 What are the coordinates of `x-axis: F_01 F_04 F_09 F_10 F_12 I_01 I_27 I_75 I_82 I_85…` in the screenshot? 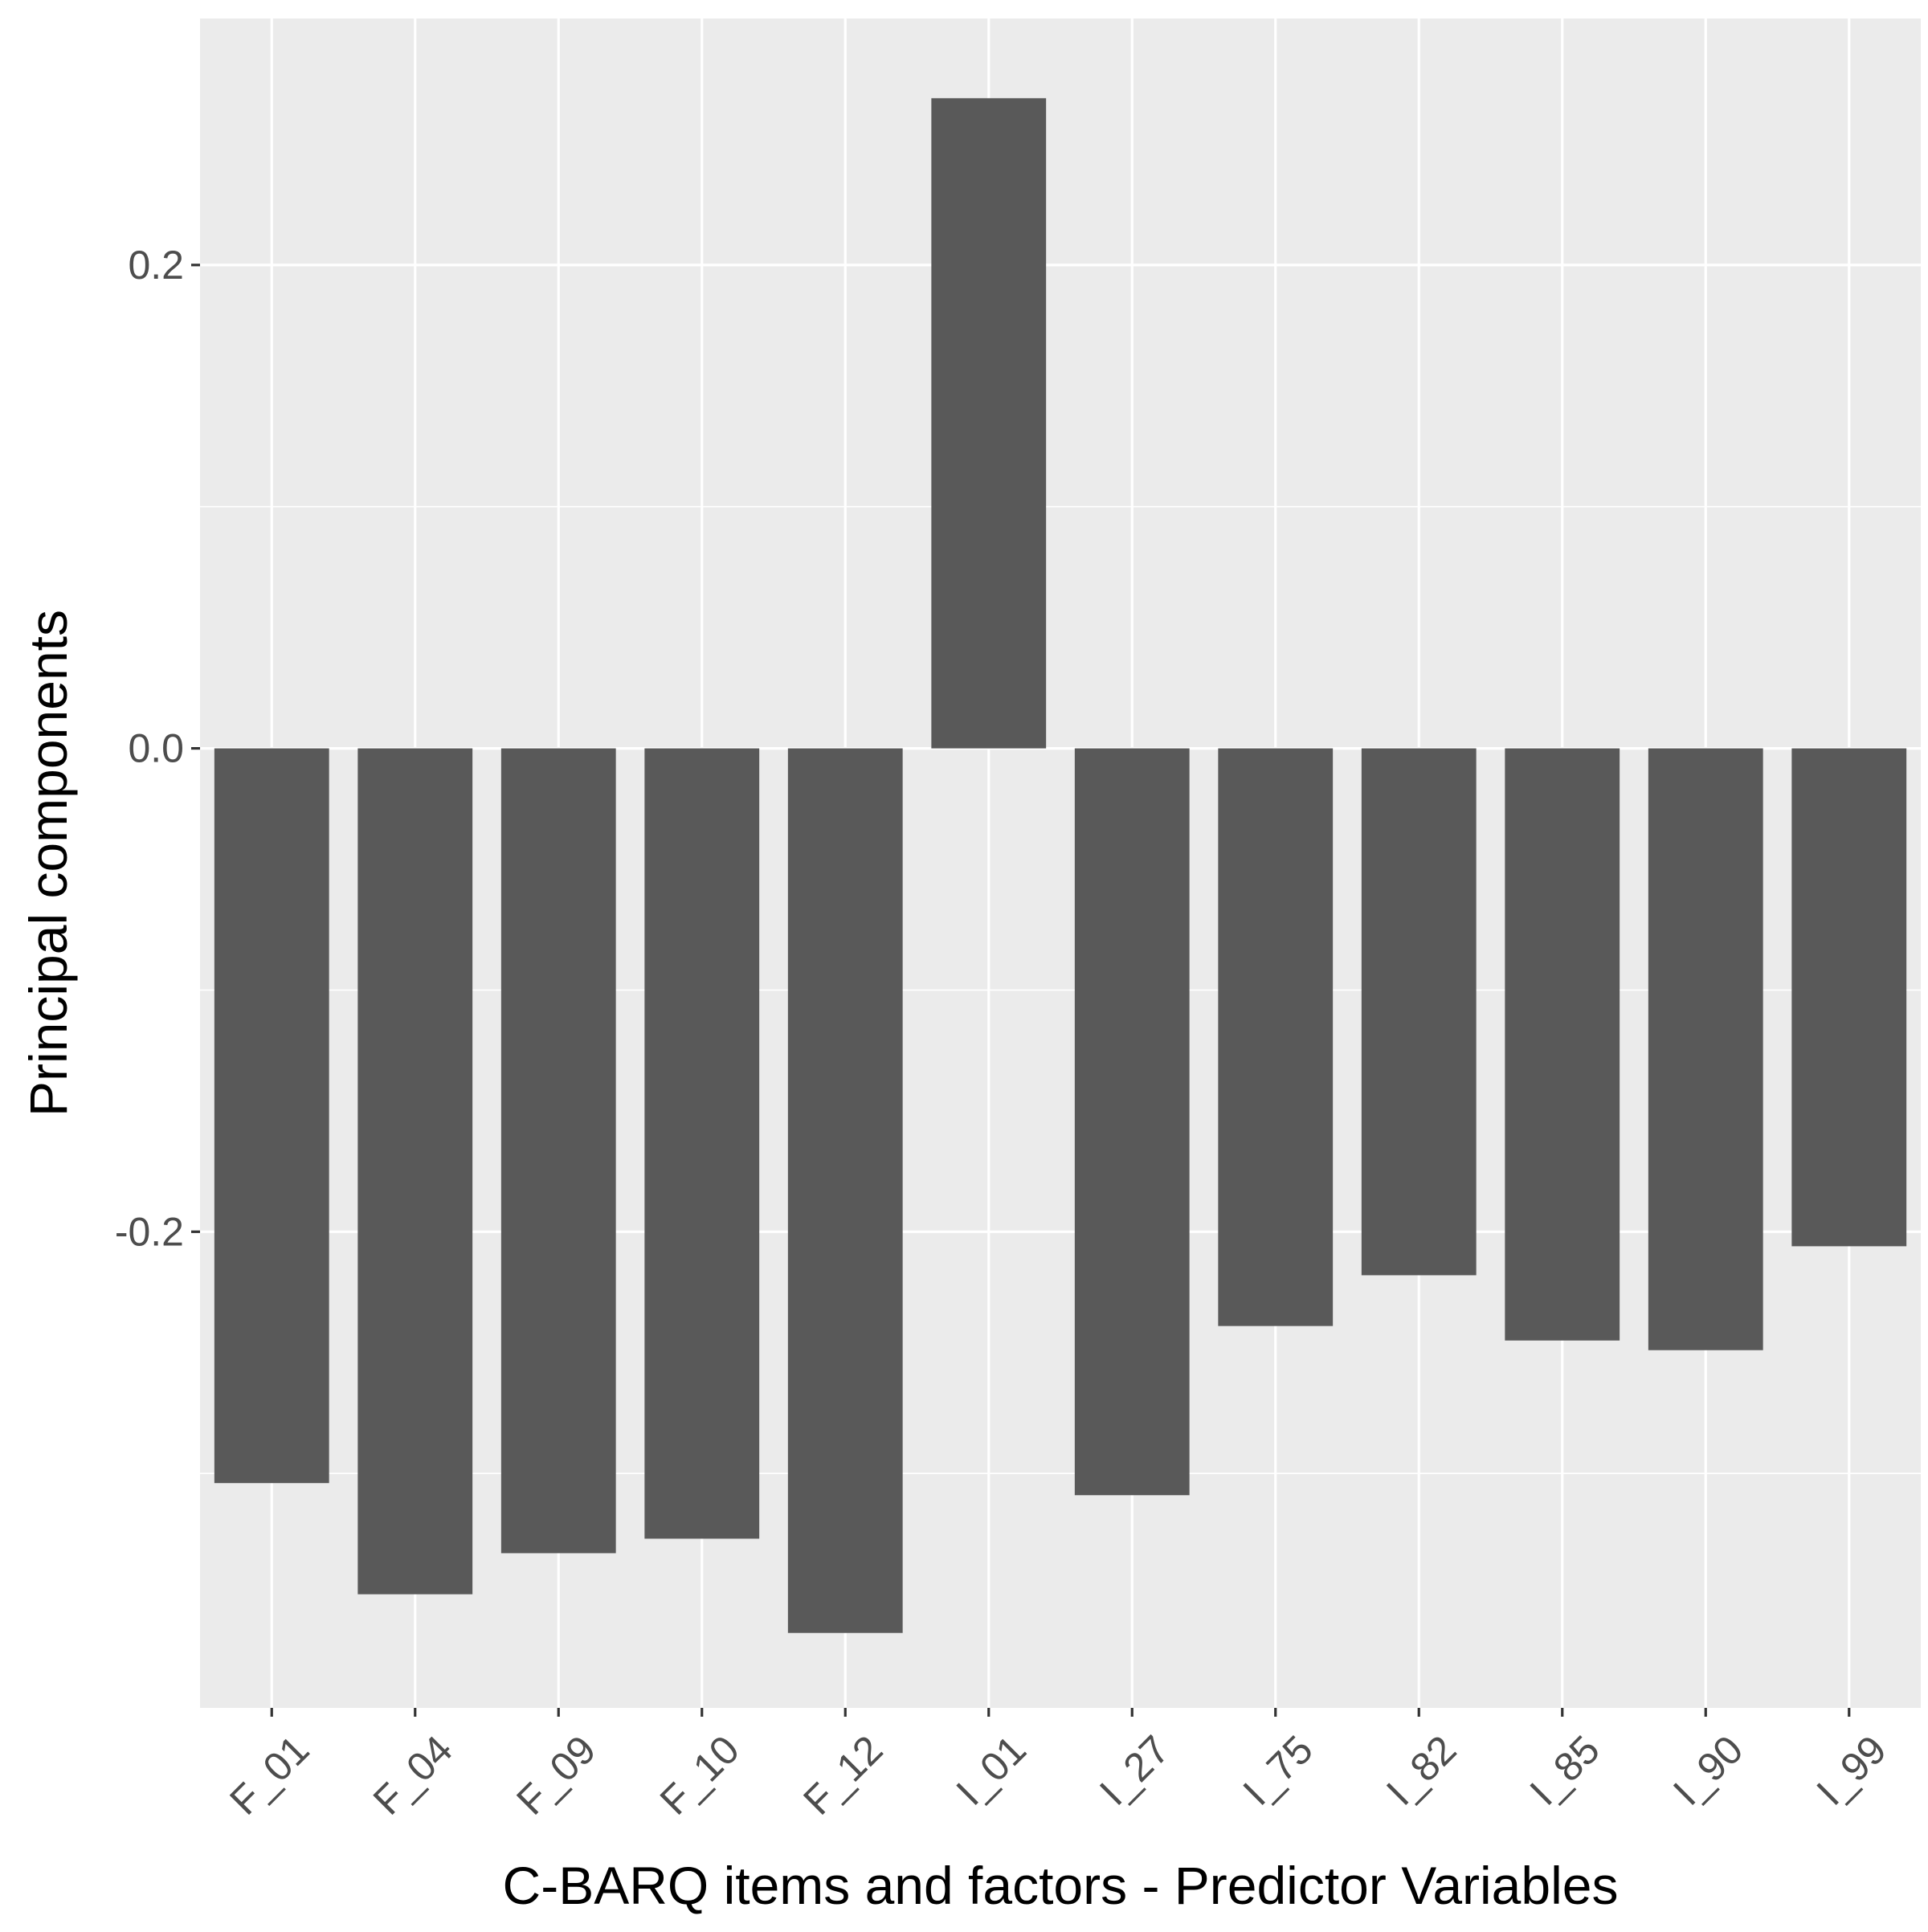 It's located at (1058, 1766).